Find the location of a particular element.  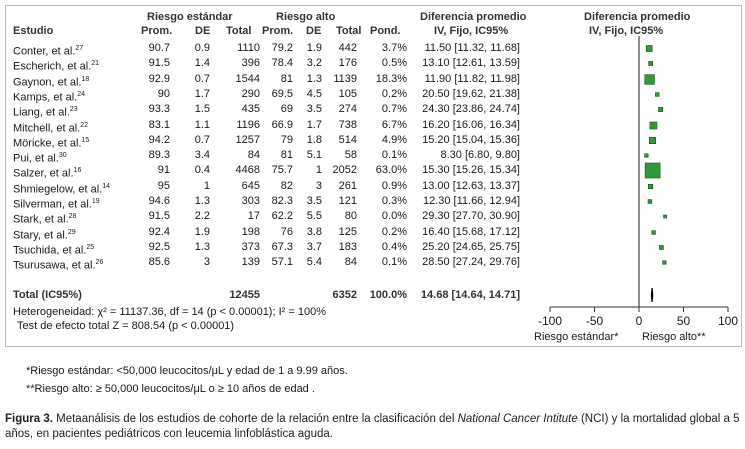

mean-high: 67.3 is located at coordinates (282, 247).